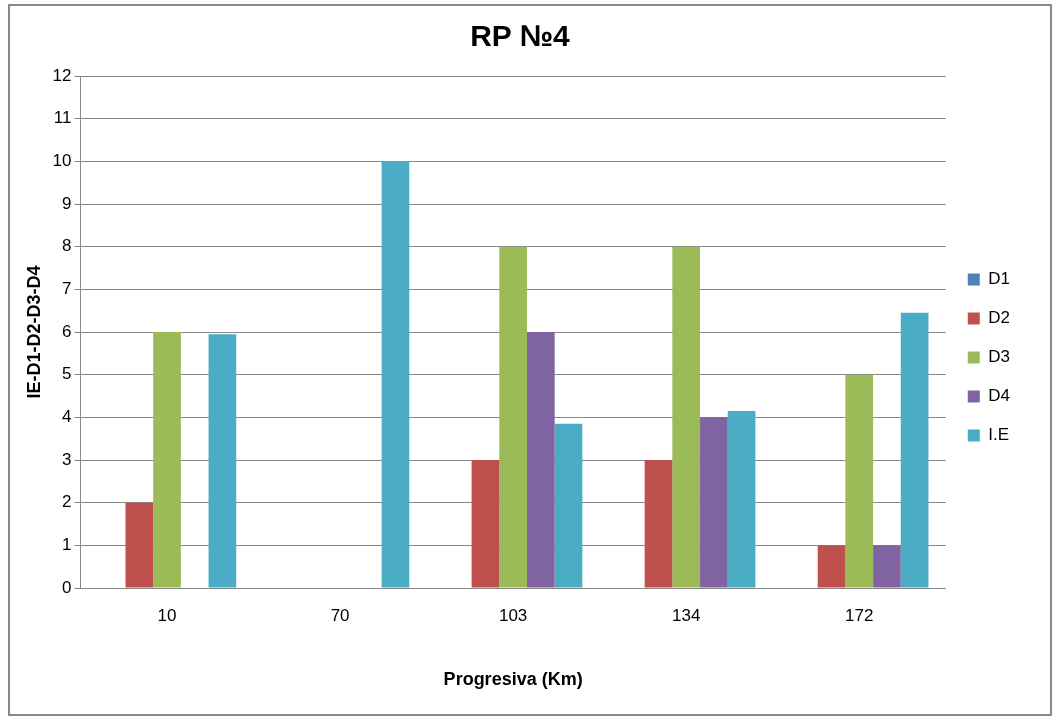  Describe the element at coordinates (67, 417) in the screenshot. I see `y-tick-label: 4` at that location.